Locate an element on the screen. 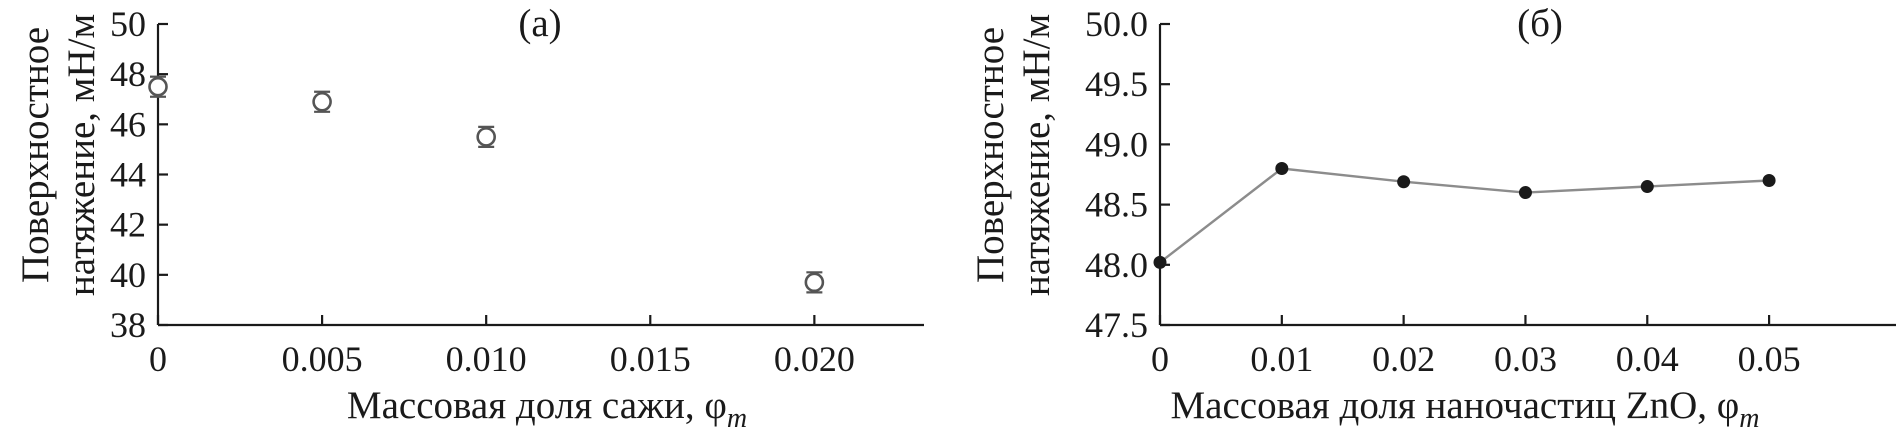  panel-a-x-ticks: 0 0.005 0.010 0.015 0.020 is located at coordinates (502, 347).